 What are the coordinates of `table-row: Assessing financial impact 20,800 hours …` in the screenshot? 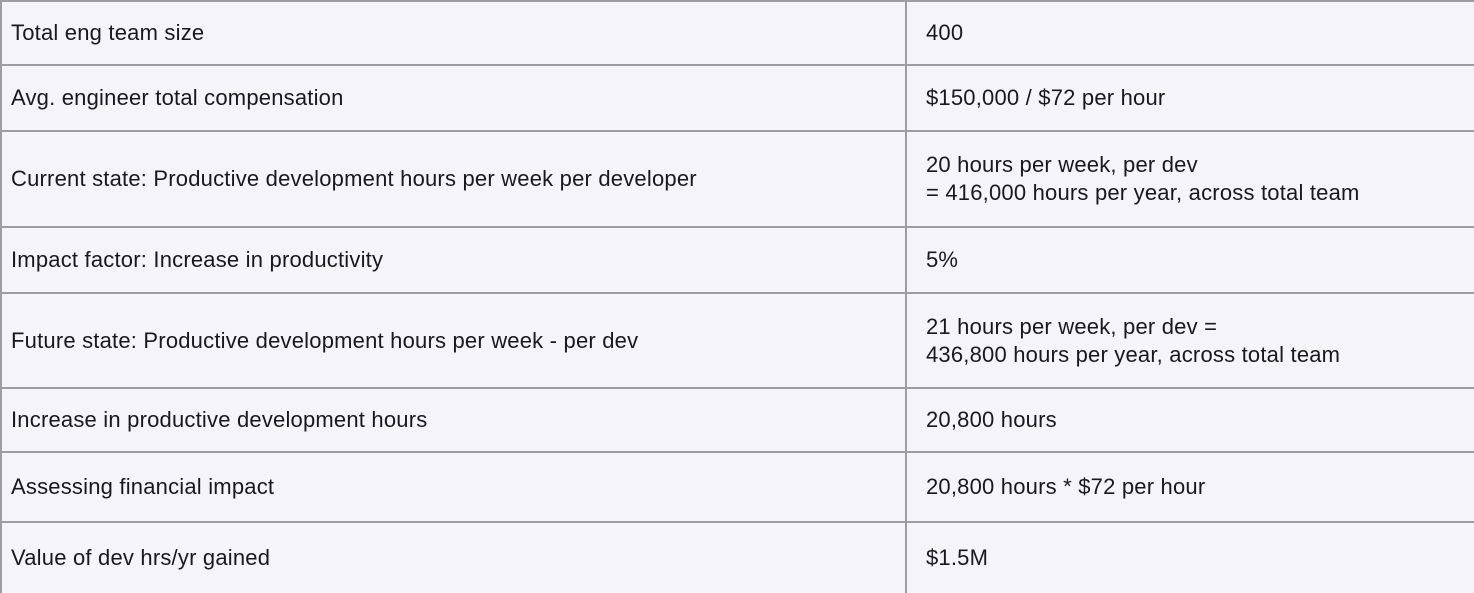 It's located at (737, 487).